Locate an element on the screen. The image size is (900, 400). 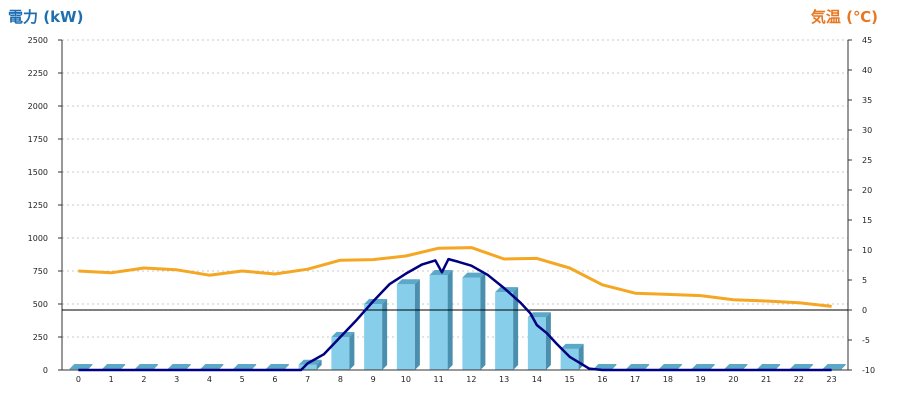
x-tick-label: 21 is located at coordinates (766, 379).